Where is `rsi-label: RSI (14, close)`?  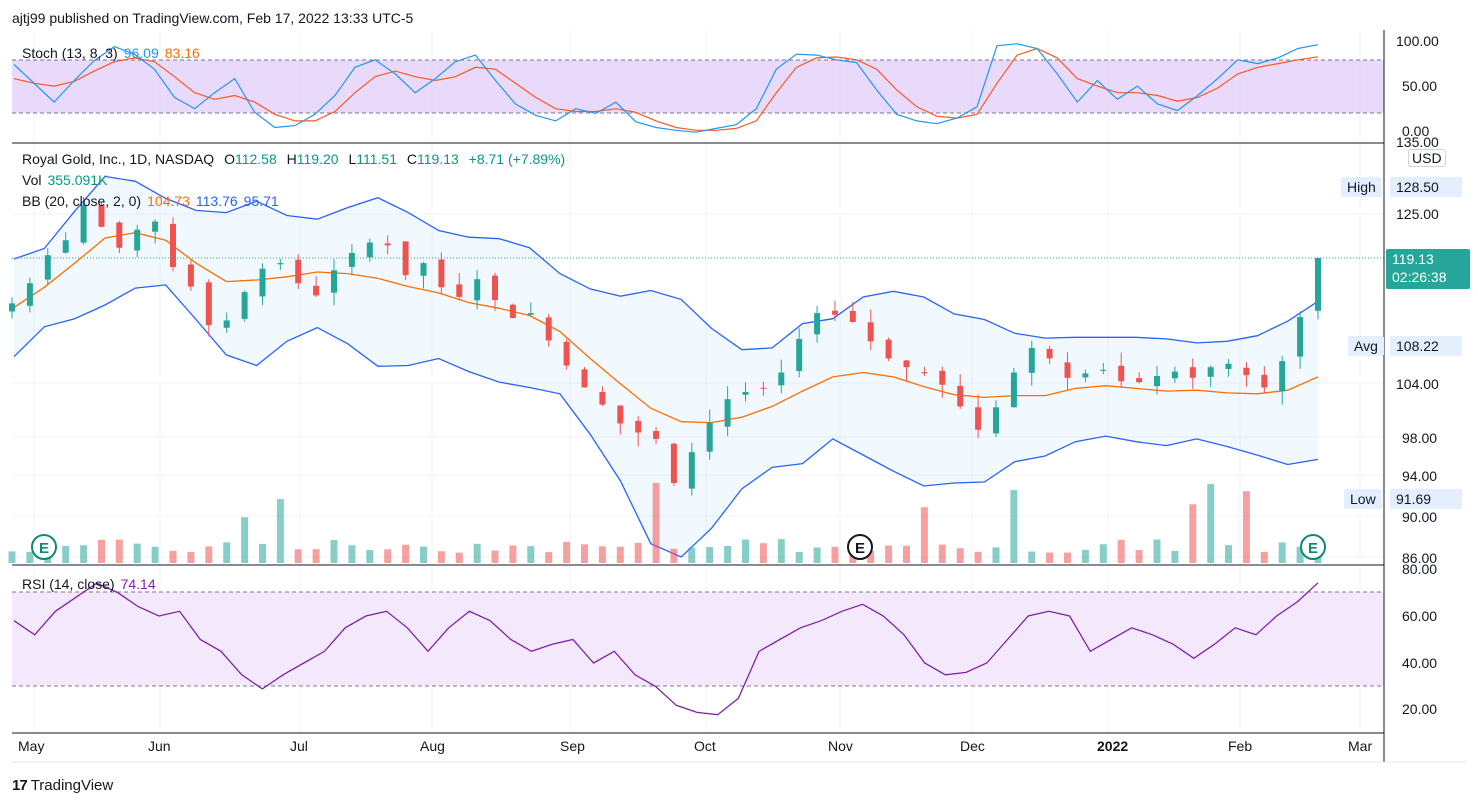 rsi-label: RSI (14, close) is located at coordinates (68, 584).